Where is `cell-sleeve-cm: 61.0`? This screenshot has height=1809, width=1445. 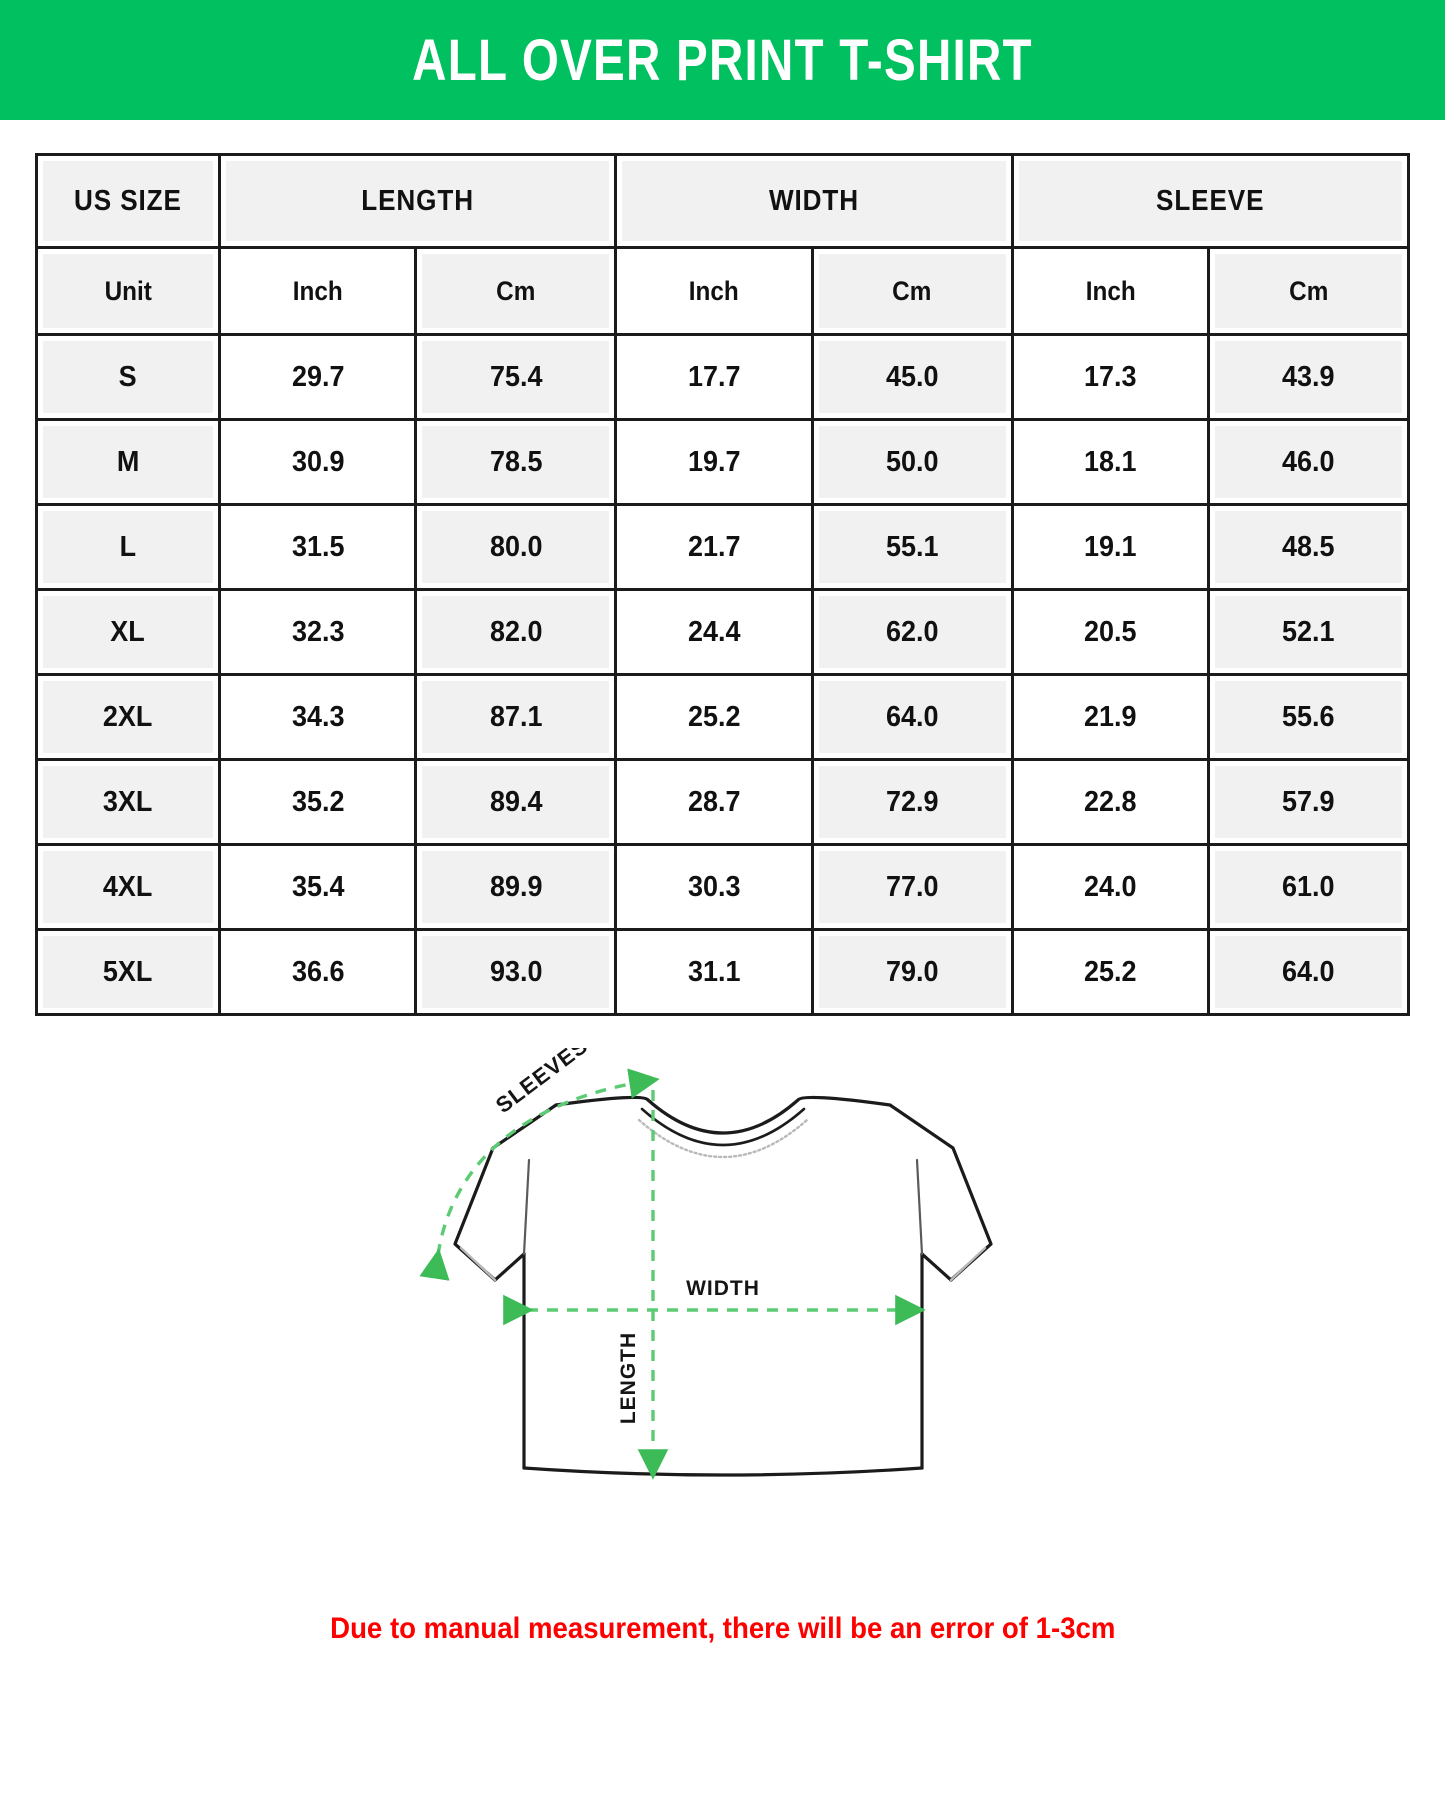 cell-sleeve-cm: 61.0 is located at coordinates (1308, 887).